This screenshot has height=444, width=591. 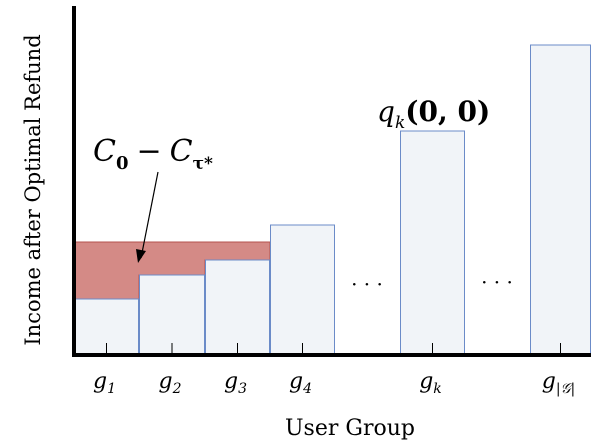 What do you see at coordinates (432, 243) in the screenshot?
I see `bar-gk` at bounding box center [432, 243].